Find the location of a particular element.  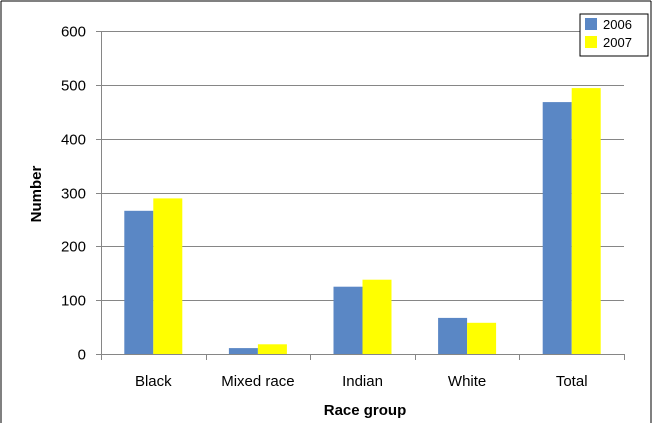

legend-swatch-2006 is located at coordinates (591, 24).